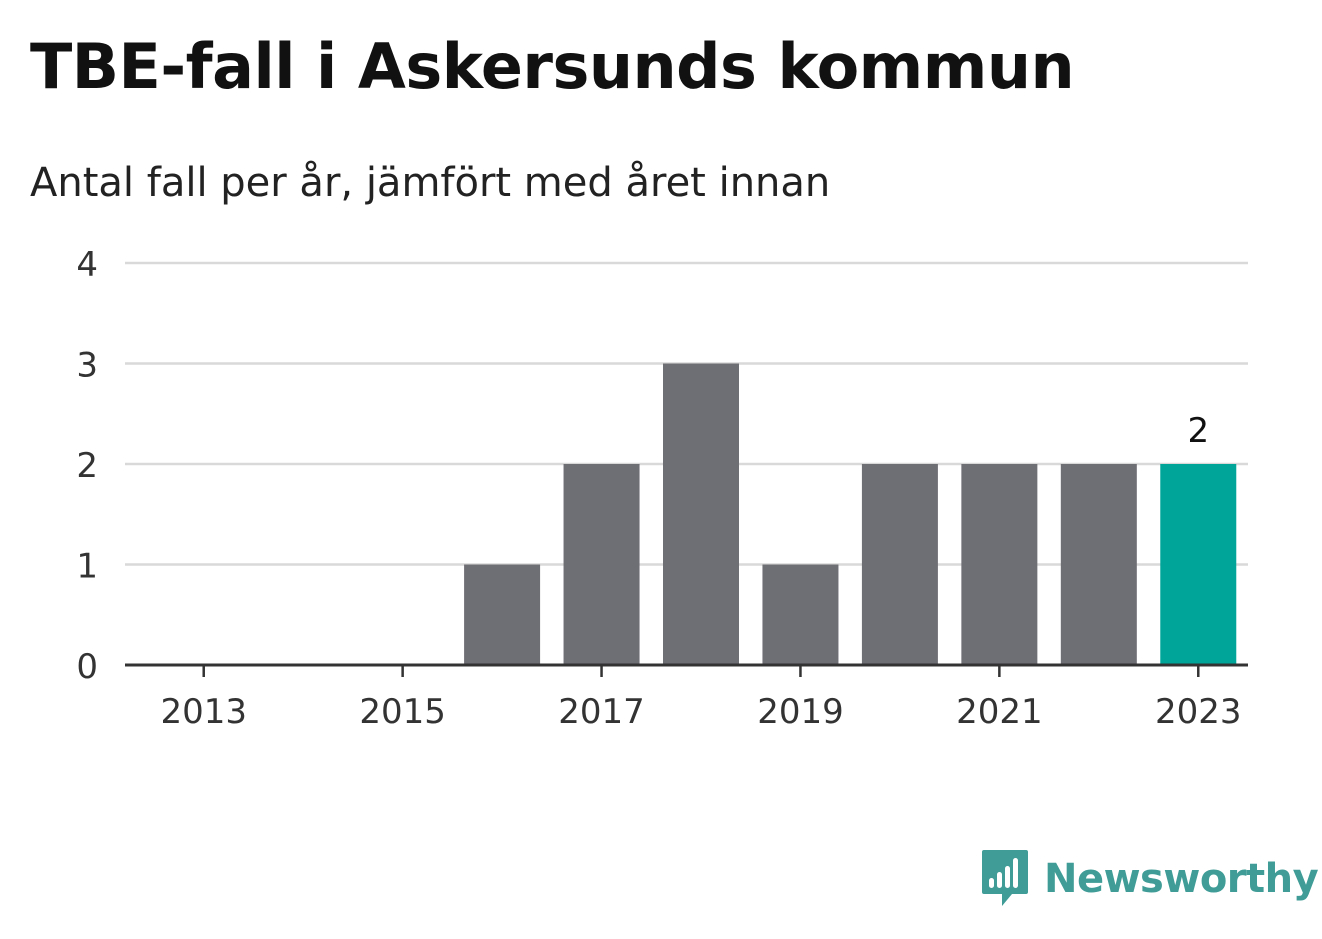 Image resolution: width=1322 pixels, height=939 pixels. I want to click on newsworthy-logo: Newsworthy, so click(1149, 879).